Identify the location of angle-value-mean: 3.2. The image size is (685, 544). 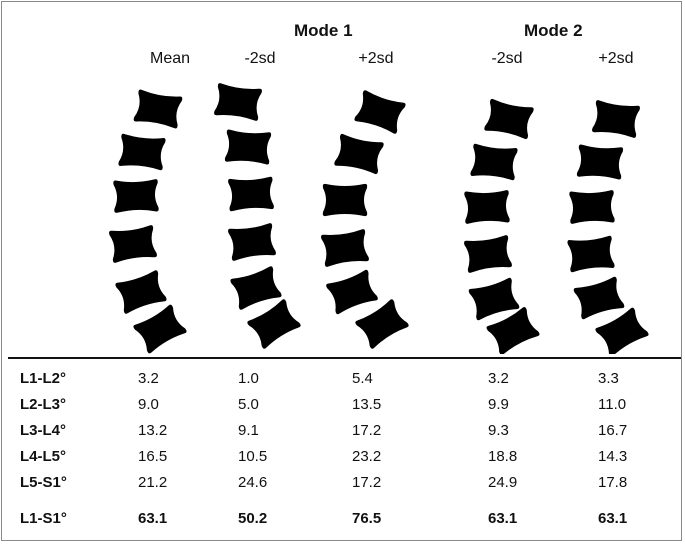
(148, 378).